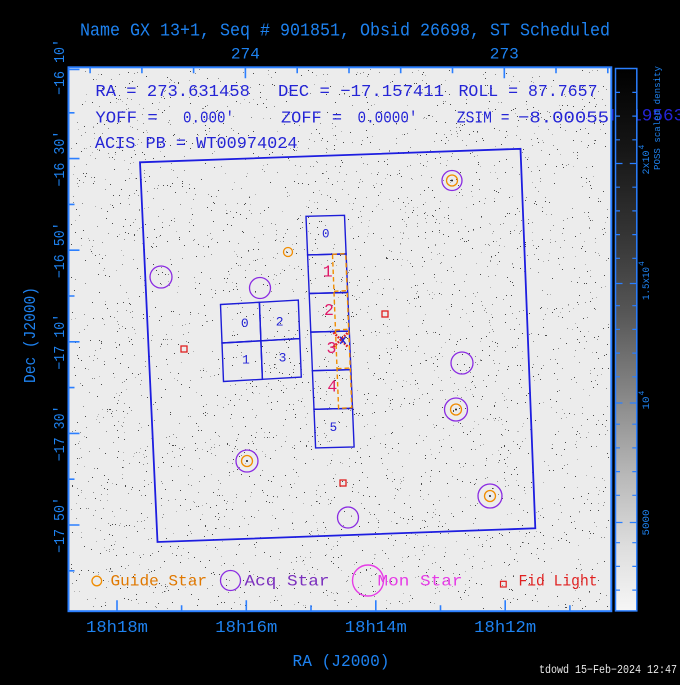  What do you see at coordinates (60, 67) in the screenshot?
I see `svg-text: −16 10'` at bounding box center [60, 67].